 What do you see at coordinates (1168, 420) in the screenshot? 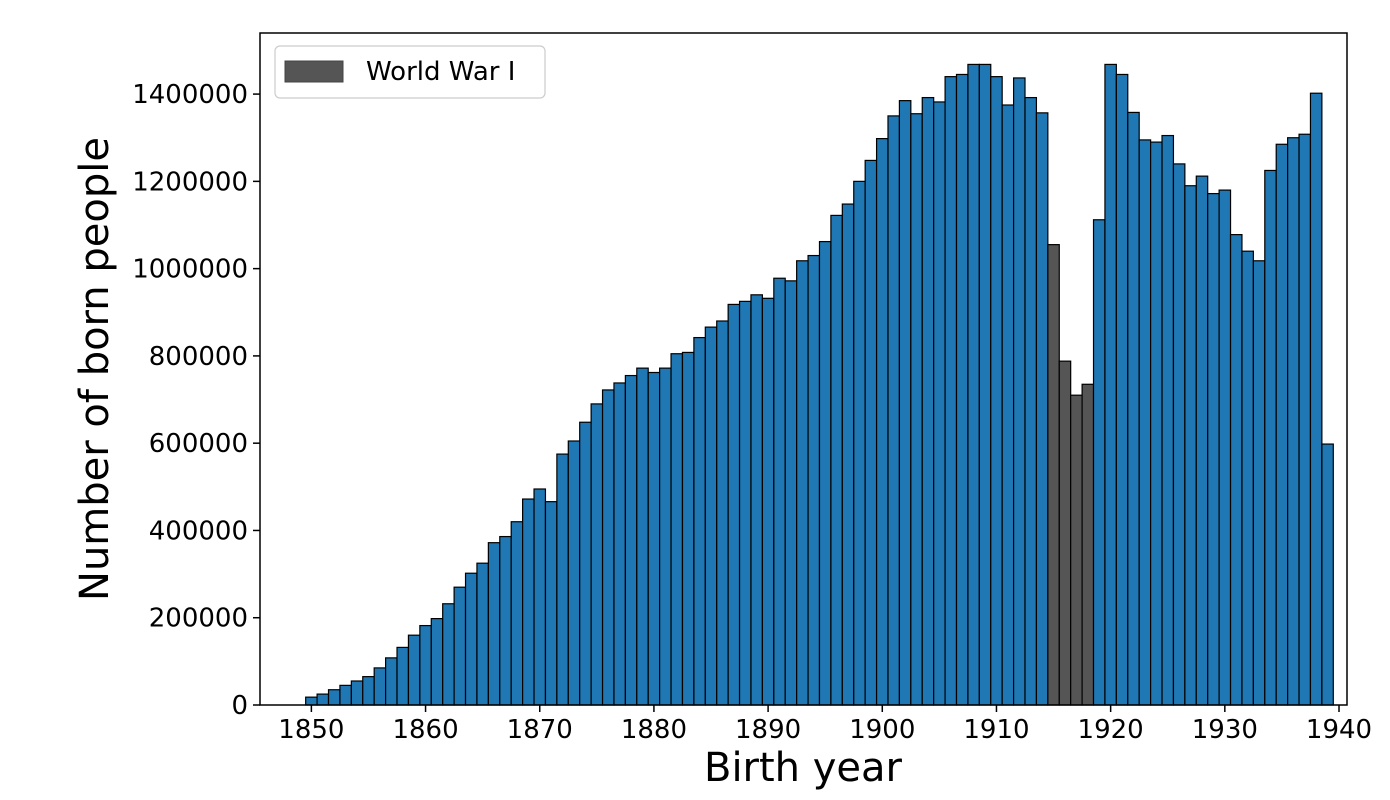
I see `bar-1925` at bounding box center [1168, 420].